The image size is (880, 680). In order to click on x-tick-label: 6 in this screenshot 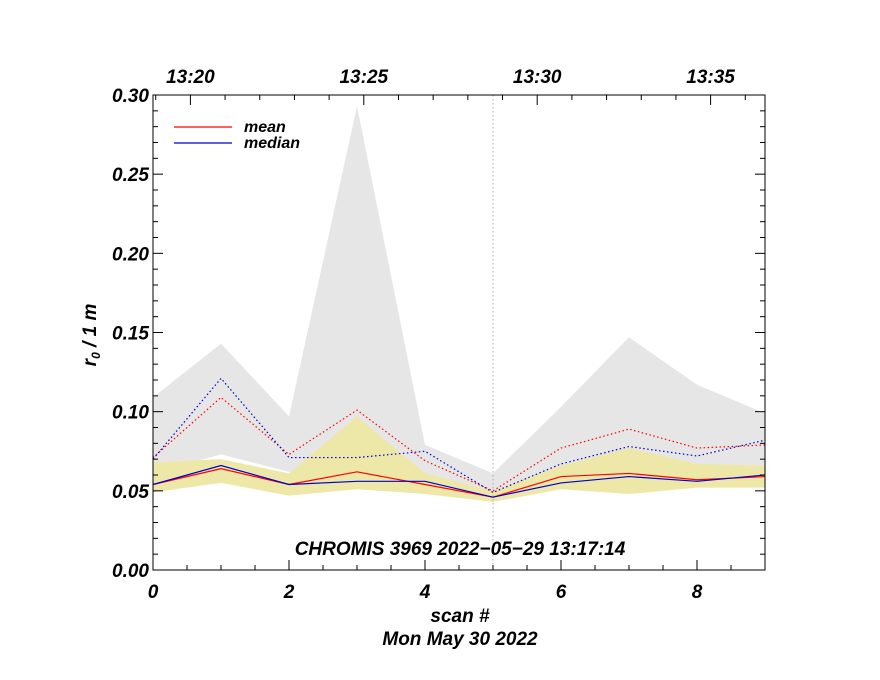, I will do `click(561, 592)`.